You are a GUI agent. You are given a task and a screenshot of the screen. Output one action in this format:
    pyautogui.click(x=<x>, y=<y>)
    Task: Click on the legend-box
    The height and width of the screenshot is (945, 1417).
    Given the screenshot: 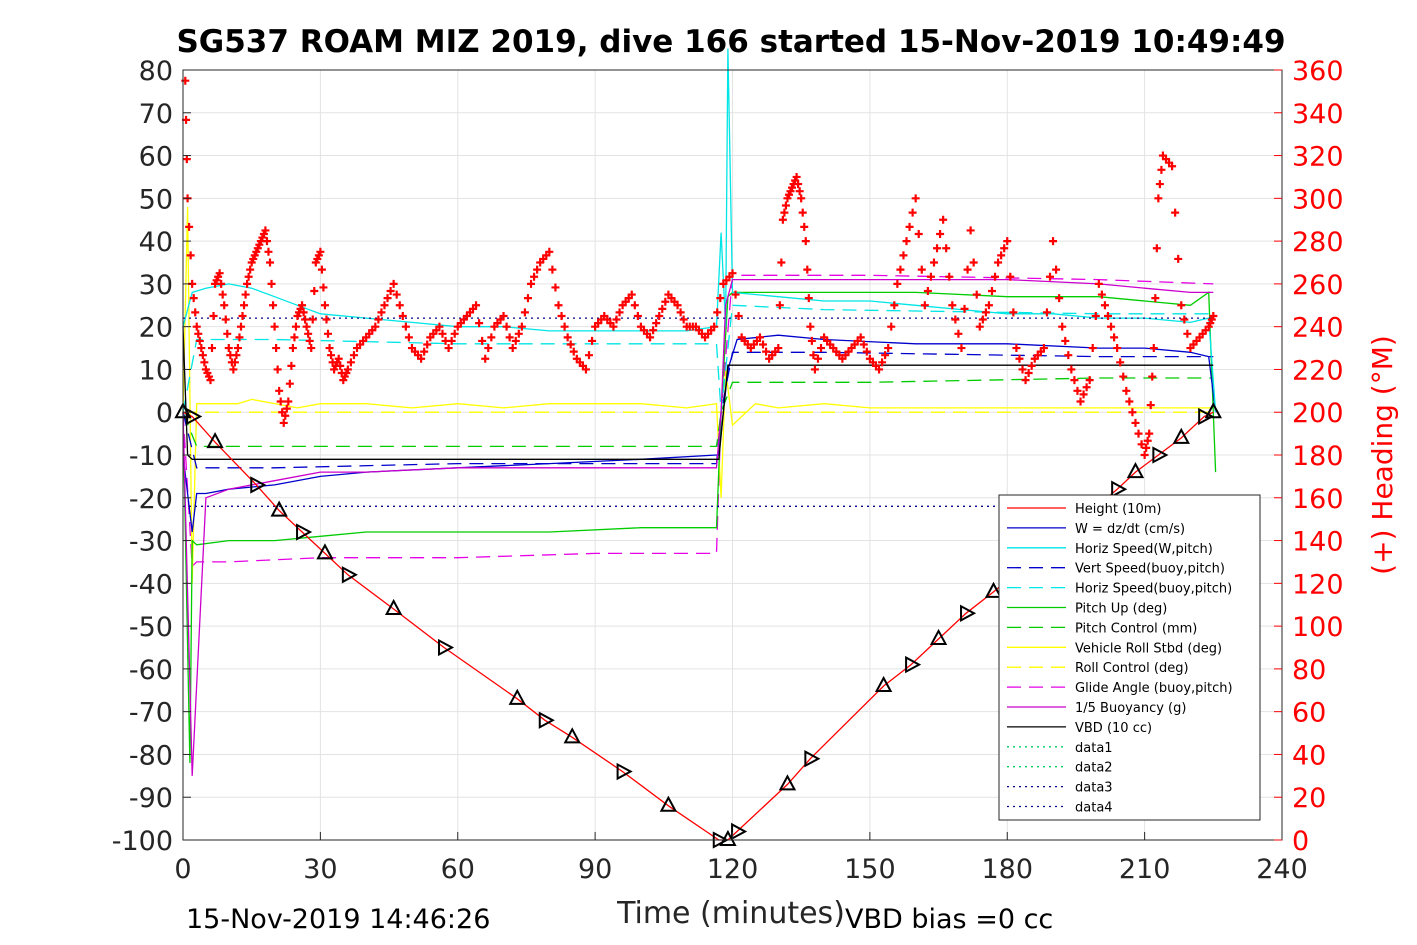 What is the action you would take?
    pyautogui.click(x=1129, y=657)
    